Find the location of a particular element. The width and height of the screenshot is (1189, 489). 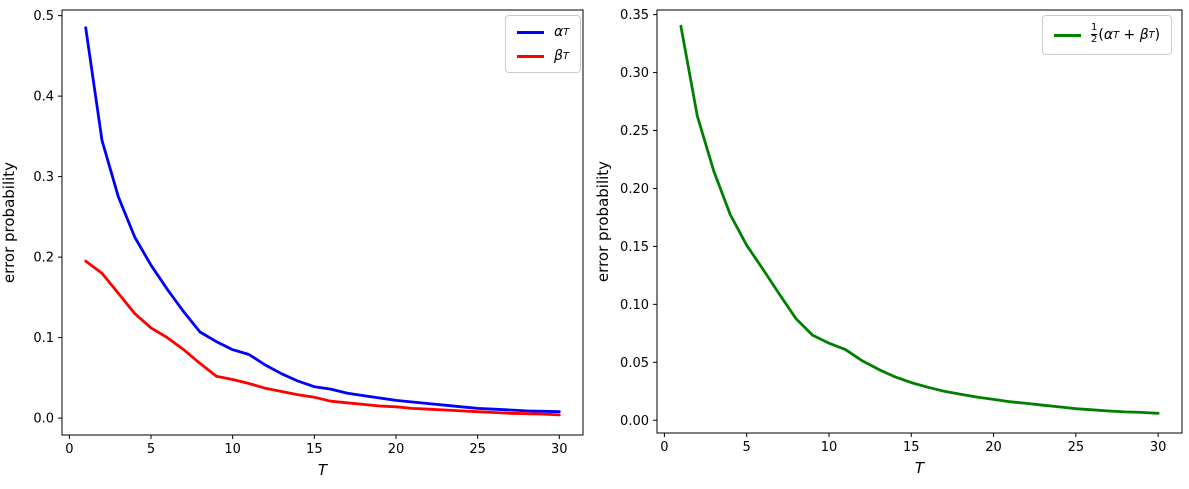

right-plot-y-tick-label: 0.15 is located at coordinates (634, 247).